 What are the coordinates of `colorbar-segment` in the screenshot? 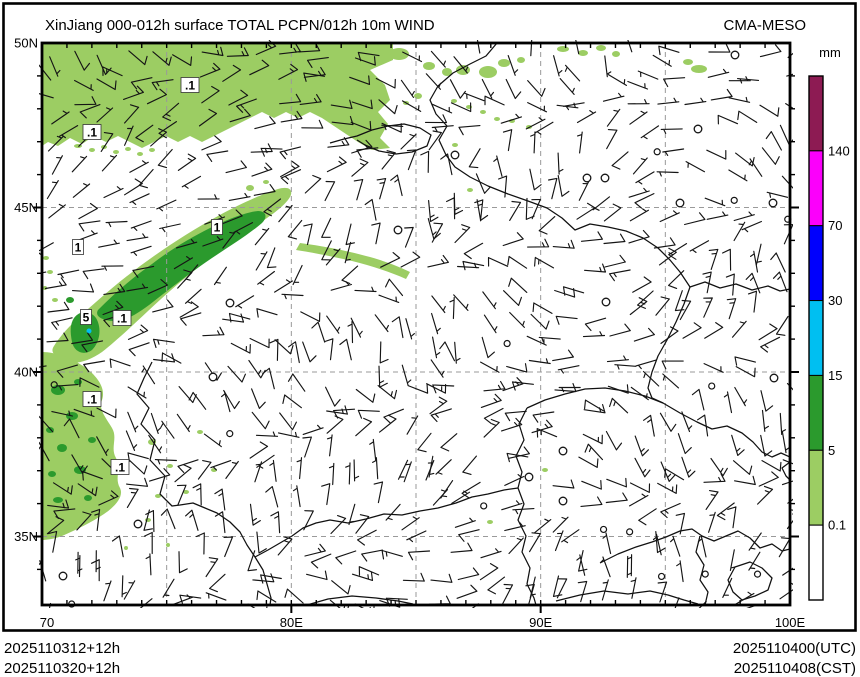 It's located at (816, 412).